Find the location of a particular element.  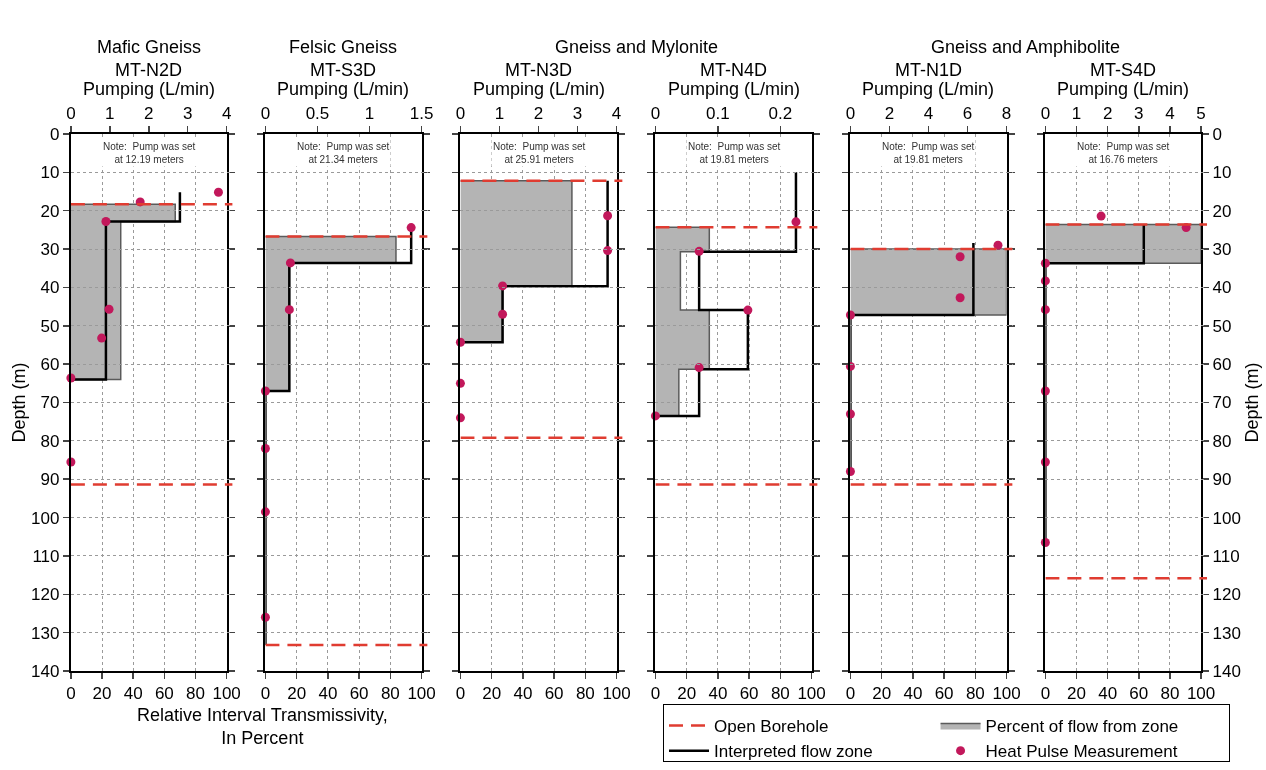

y-tick-label: 70 is located at coordinates (50, 403).